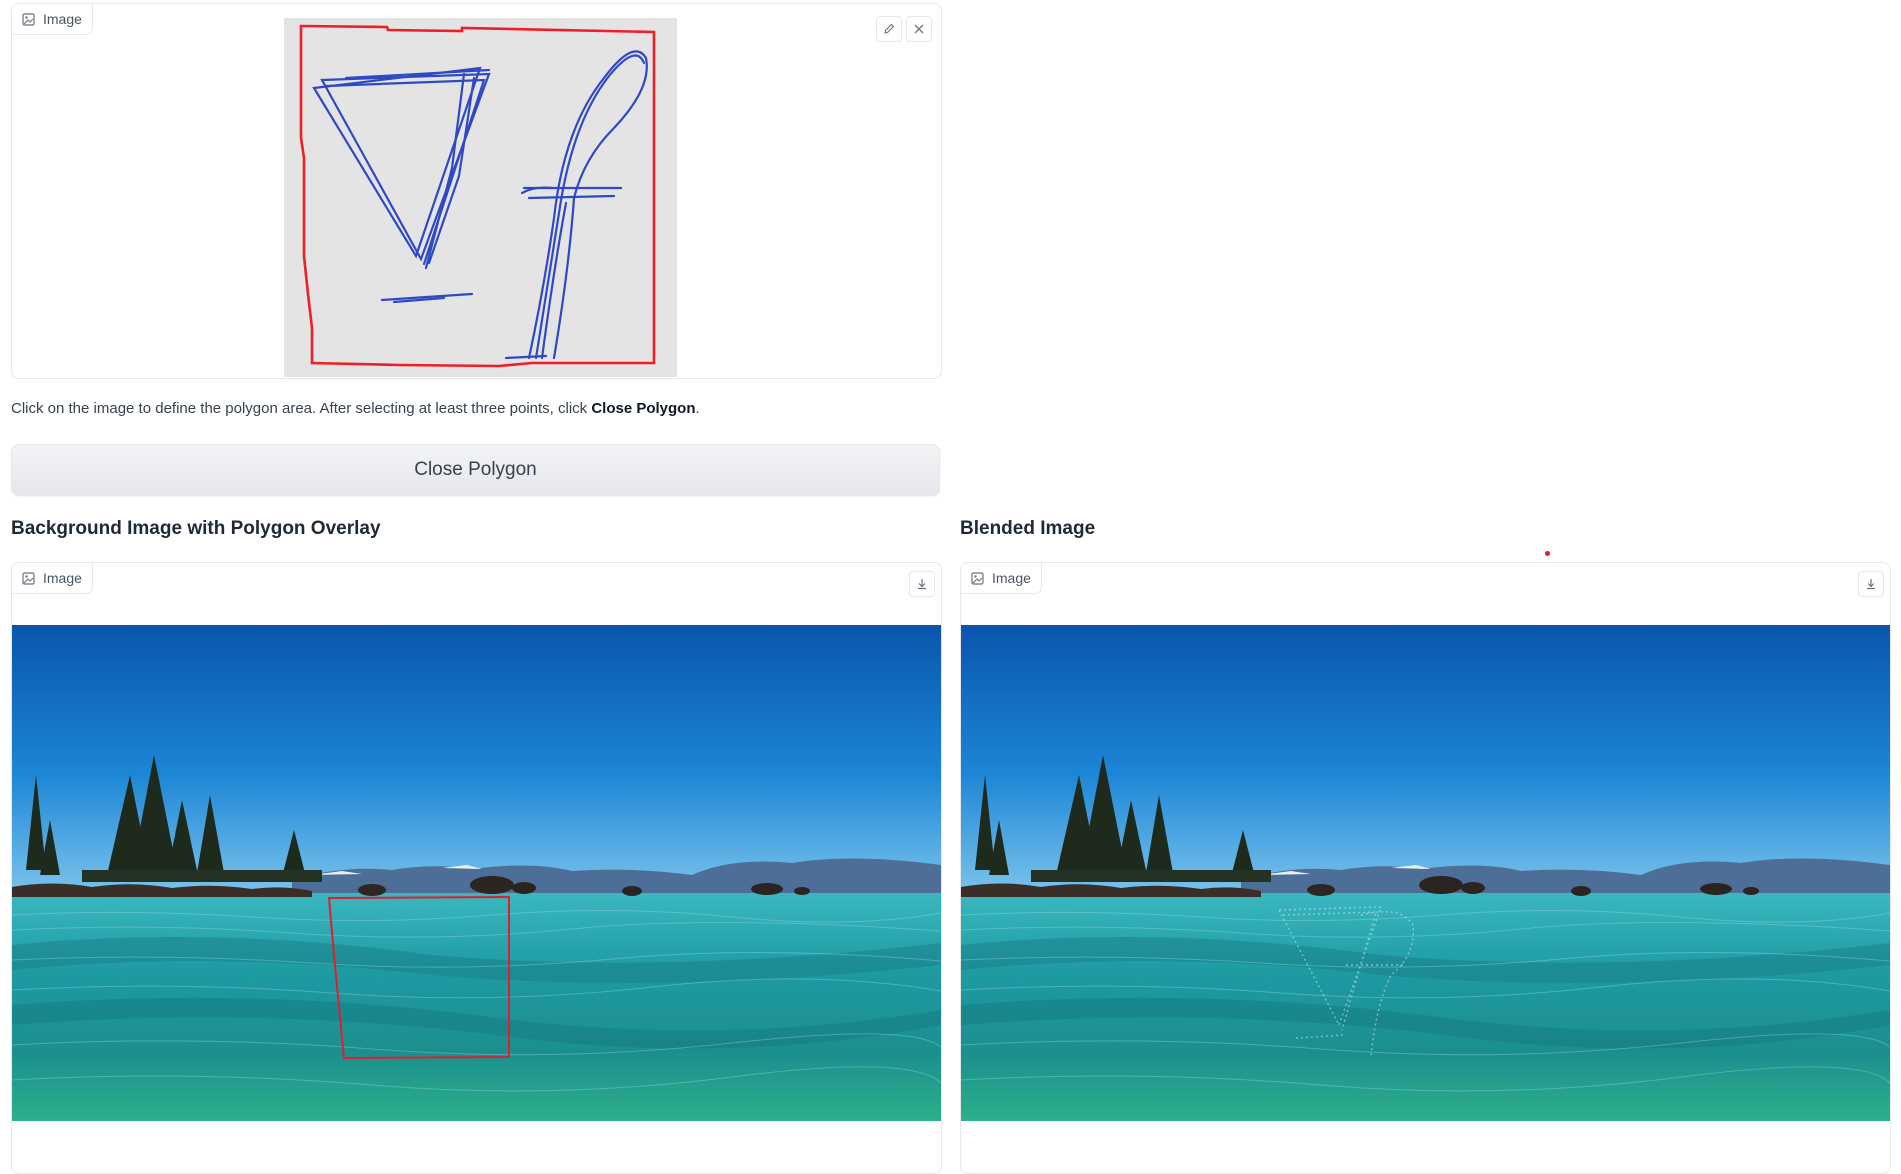  Describe the element at coordinates (475, 470) in the screenshot. I see `close-polygon-button: Close Polygon` at that location.